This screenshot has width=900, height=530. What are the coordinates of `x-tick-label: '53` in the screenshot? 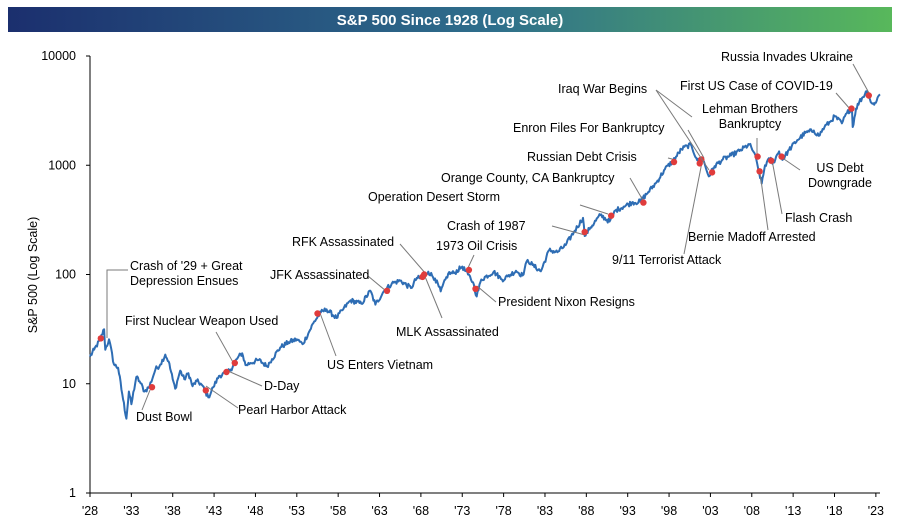 It's located at (297, 511).